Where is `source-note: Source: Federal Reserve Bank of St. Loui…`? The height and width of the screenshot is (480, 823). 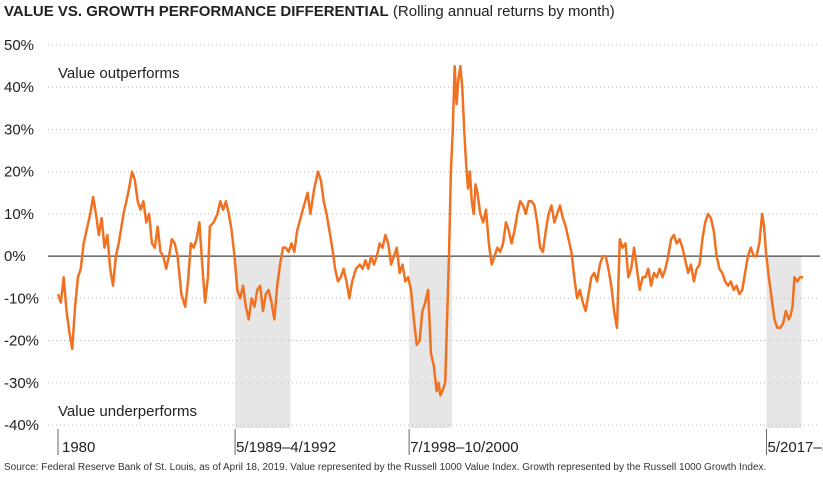
source-note: Source: Federal Reserve Bank of St. Loui… is located at coordinates (385, 467).